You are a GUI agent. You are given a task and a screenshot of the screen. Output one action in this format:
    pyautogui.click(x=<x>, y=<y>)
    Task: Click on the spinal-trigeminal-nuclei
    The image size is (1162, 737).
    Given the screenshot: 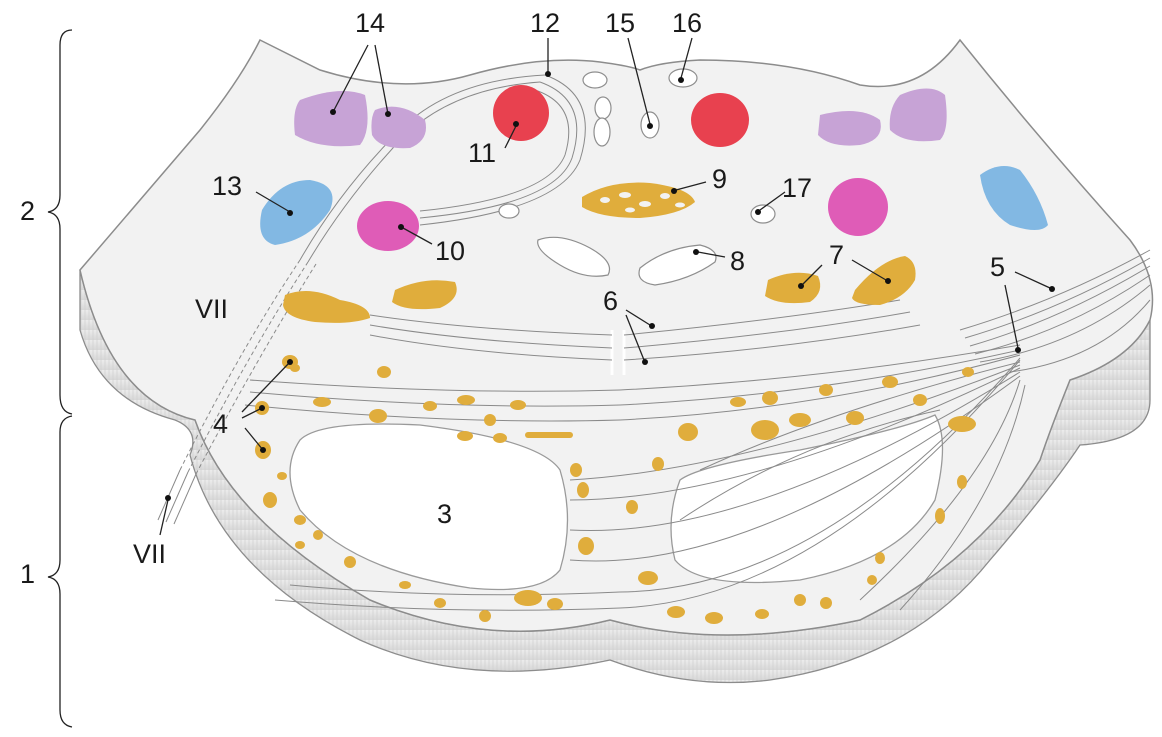 What is the action you would take?
    pyautogui.click(x=654, y=205)
    